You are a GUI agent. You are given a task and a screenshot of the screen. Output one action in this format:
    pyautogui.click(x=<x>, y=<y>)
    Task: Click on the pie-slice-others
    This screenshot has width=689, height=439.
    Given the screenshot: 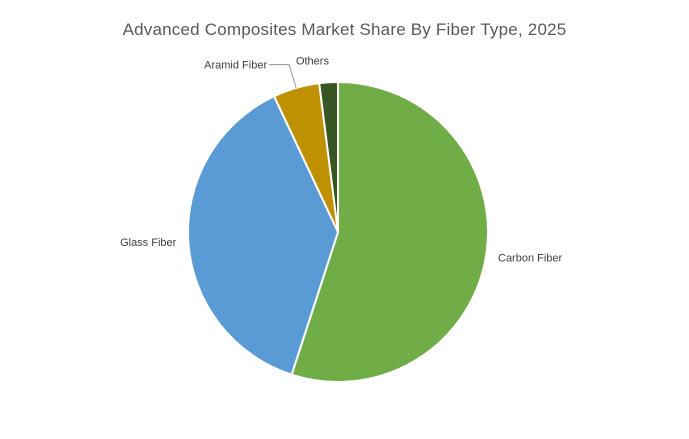 What is the action you would take?
    pyautogui.click(x=328, y=156)
    